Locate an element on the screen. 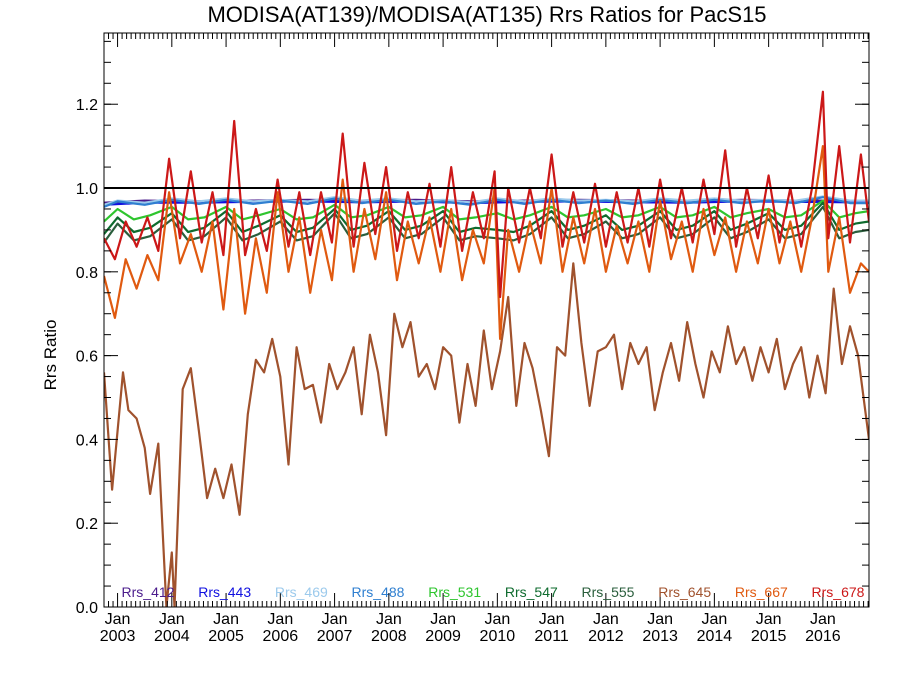 This screenshot has width=900, height=675. x-tick-label-year: 2011 is located at coordinates (551, 636).